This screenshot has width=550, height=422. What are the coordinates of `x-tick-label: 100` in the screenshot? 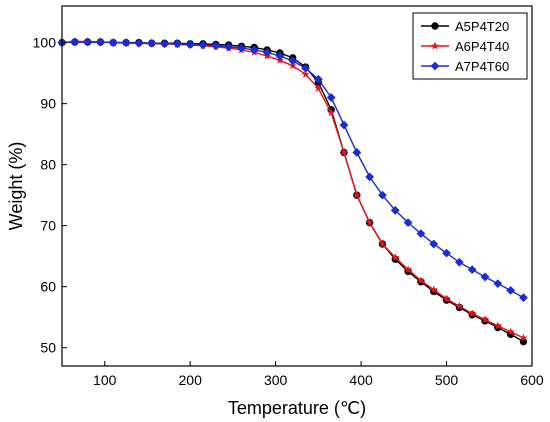 It's located at (105, 380).